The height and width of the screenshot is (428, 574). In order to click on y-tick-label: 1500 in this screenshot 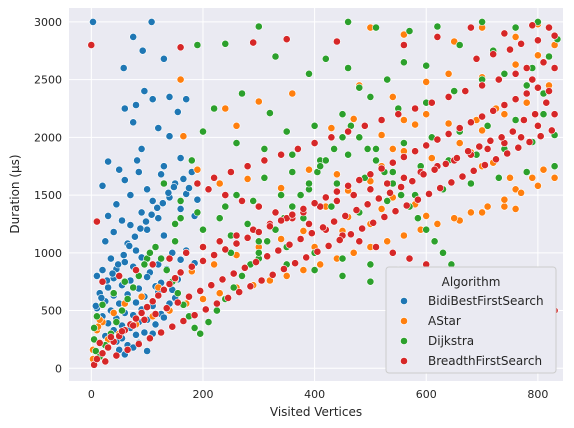, I will do `click(48, 195)`.